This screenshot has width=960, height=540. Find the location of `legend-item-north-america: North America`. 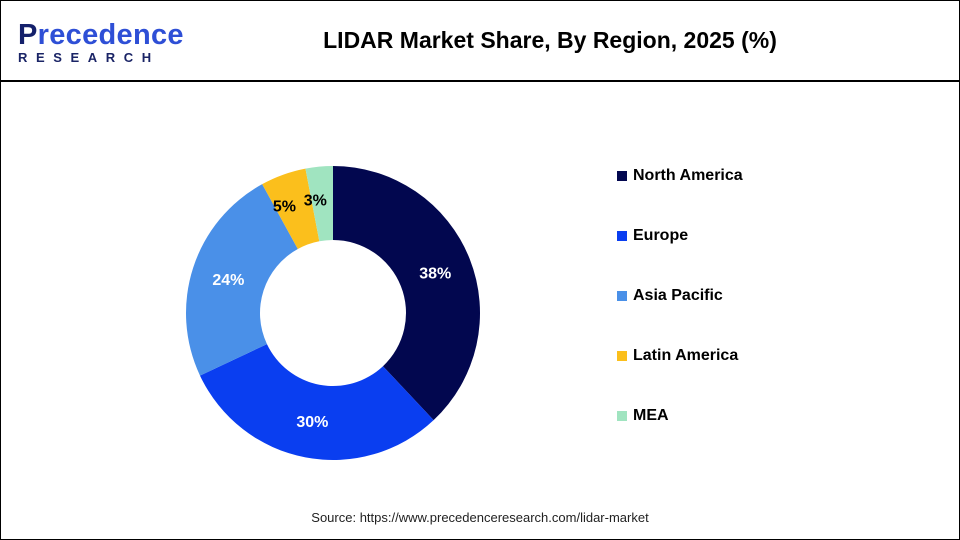

legend-item-north-america: North America is located at coordinates (680, 176).